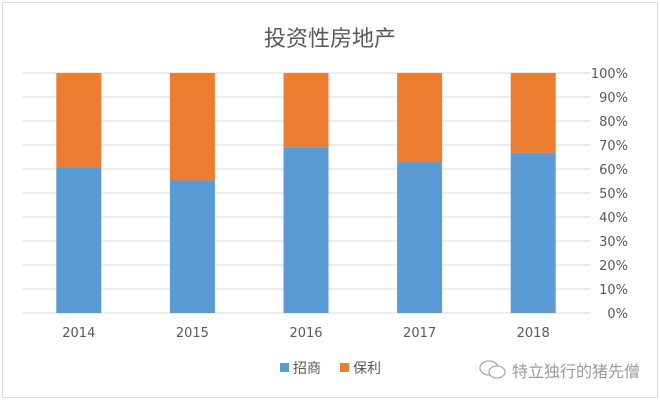  I want to click on y-tick-label: 70%, so click(613, 146).